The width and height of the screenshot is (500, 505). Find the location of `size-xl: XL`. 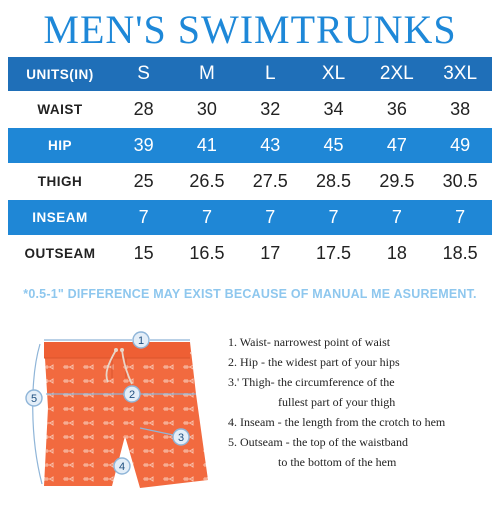

size-xl: XL is located at coordinates (333, 73).